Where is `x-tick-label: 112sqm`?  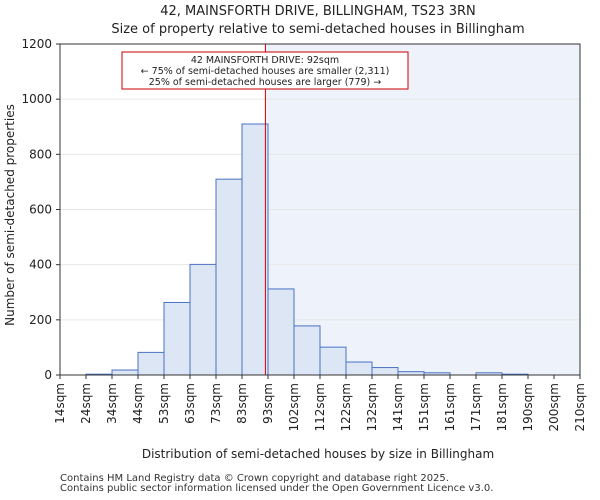
x-tick-label: 112sqm is located at coordinates (320, 407).